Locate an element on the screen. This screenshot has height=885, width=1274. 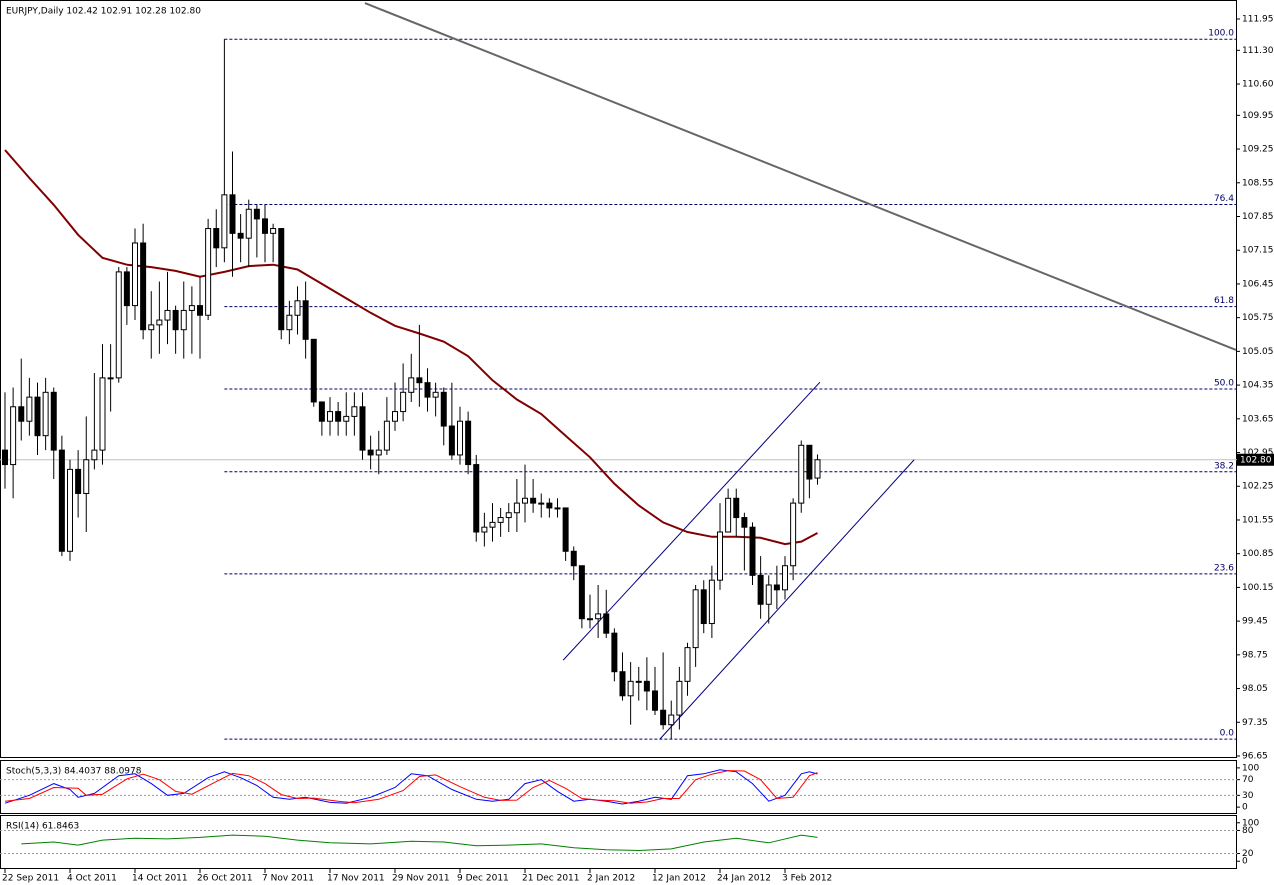
last-price-box is located at coordinates (1255, 459).